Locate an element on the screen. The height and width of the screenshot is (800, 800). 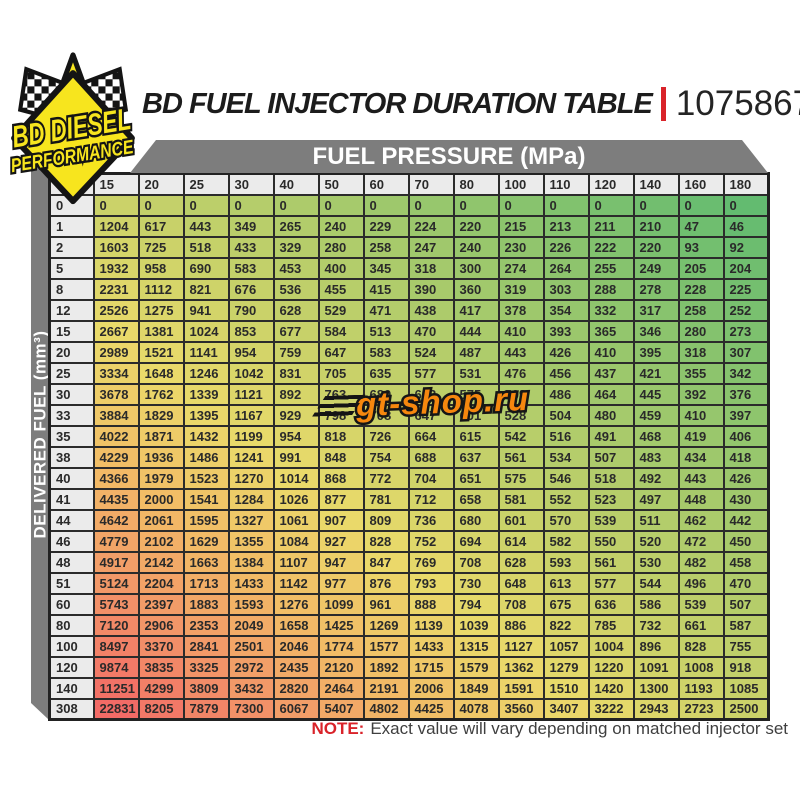
table-cell: 319 is located at coordinates (521, 289).